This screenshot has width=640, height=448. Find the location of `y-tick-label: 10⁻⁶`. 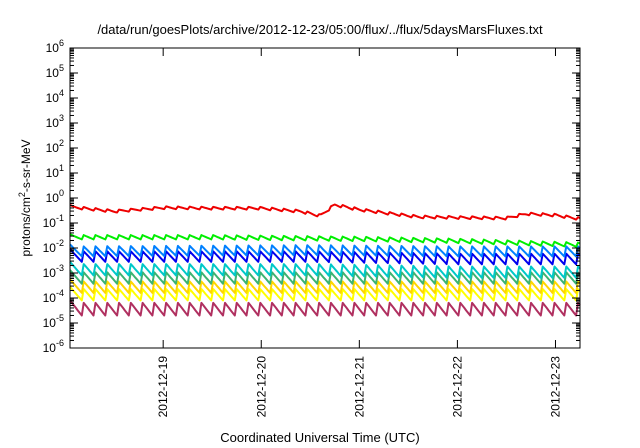

y-tick-label: 10⁻⁶ is located at coordinates (53, 346).